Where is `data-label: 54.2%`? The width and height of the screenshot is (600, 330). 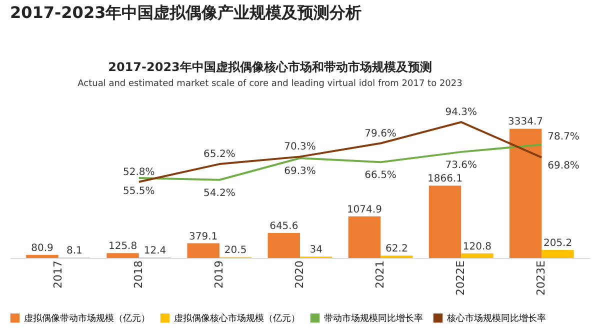 data-label: 54.2% is located at coordinates (220, 193).